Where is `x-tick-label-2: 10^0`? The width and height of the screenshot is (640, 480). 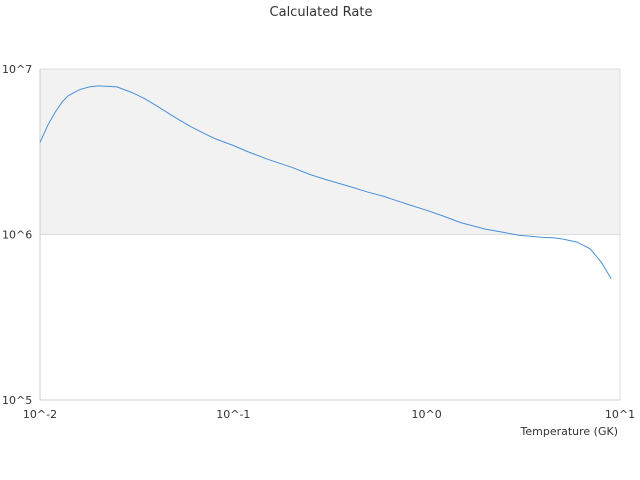
x-tick-label-2: 10^0 is located at coordinates (427, 414).